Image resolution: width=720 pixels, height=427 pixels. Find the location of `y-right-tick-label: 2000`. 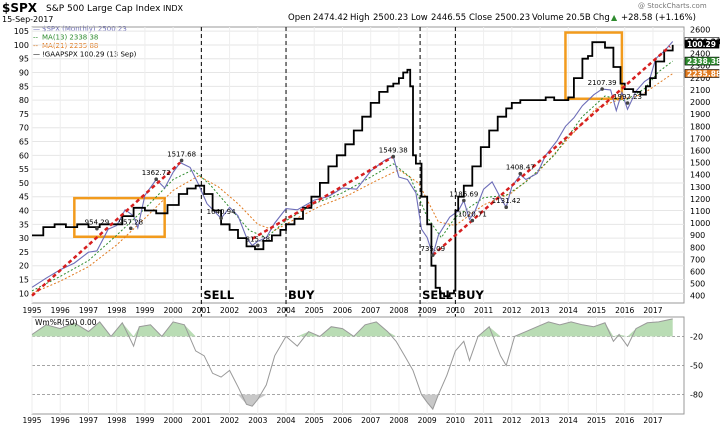

y-right-tick-label: 2000 is located at coordinates (700, 102).